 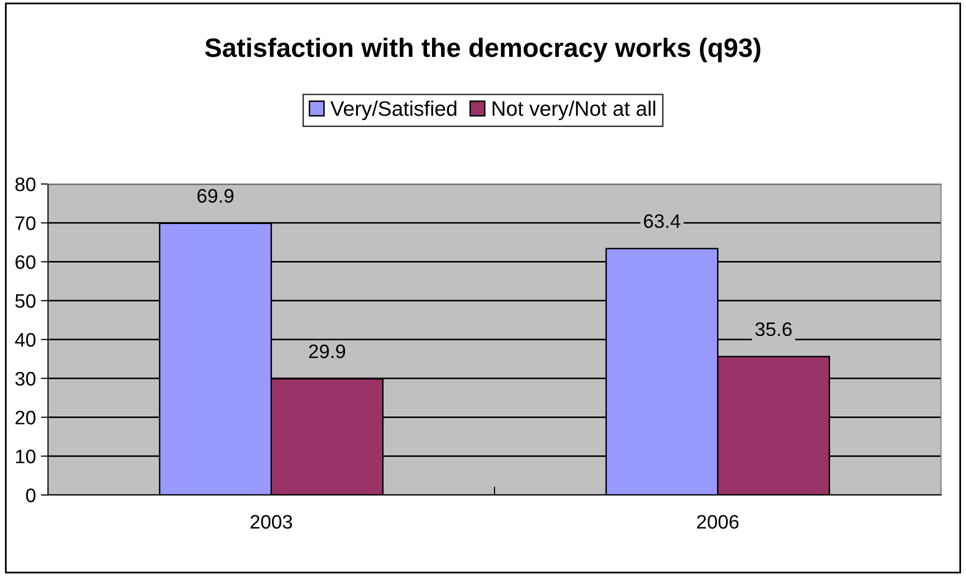 What do you see at coordinates (25, 301) in the screenshot?
I see `y-tick-label: 50` at bounding box center [25, 301].